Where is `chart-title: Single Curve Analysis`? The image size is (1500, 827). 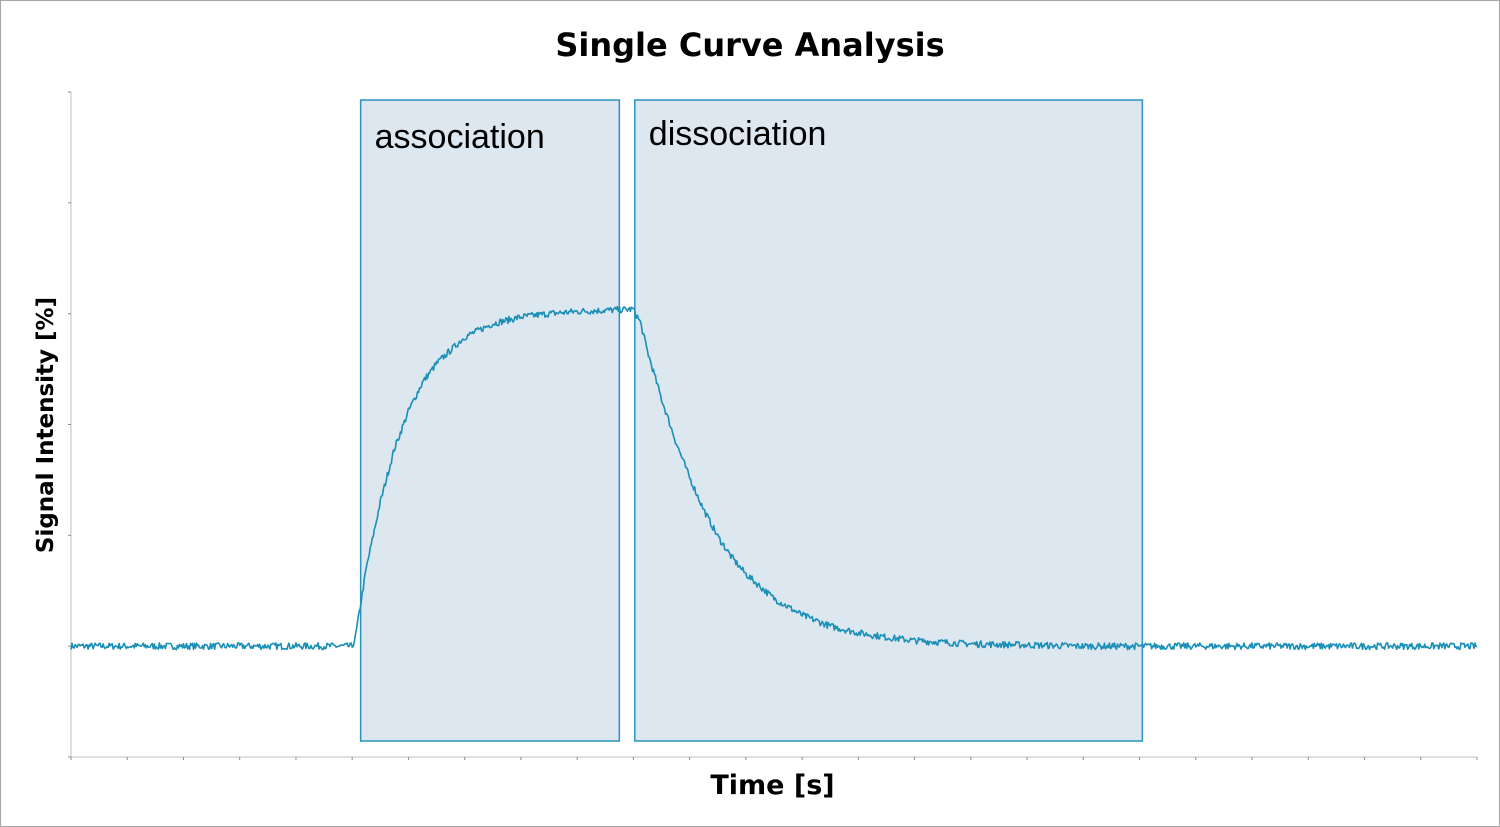
chart-title: Single Curve Analysis is located at coordinates (750, 45).